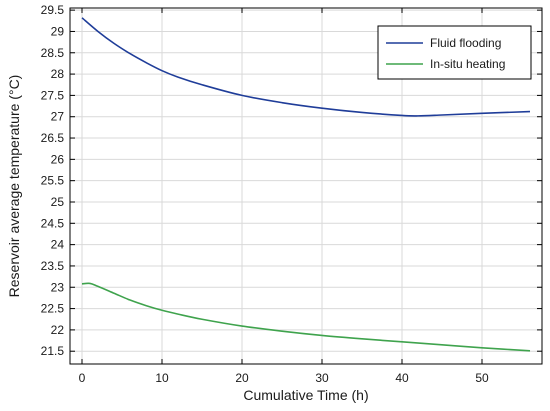 The height and width of the screenshot is (411, 550). I want to click on y-tick-label: 21.5, so click(53, 351).